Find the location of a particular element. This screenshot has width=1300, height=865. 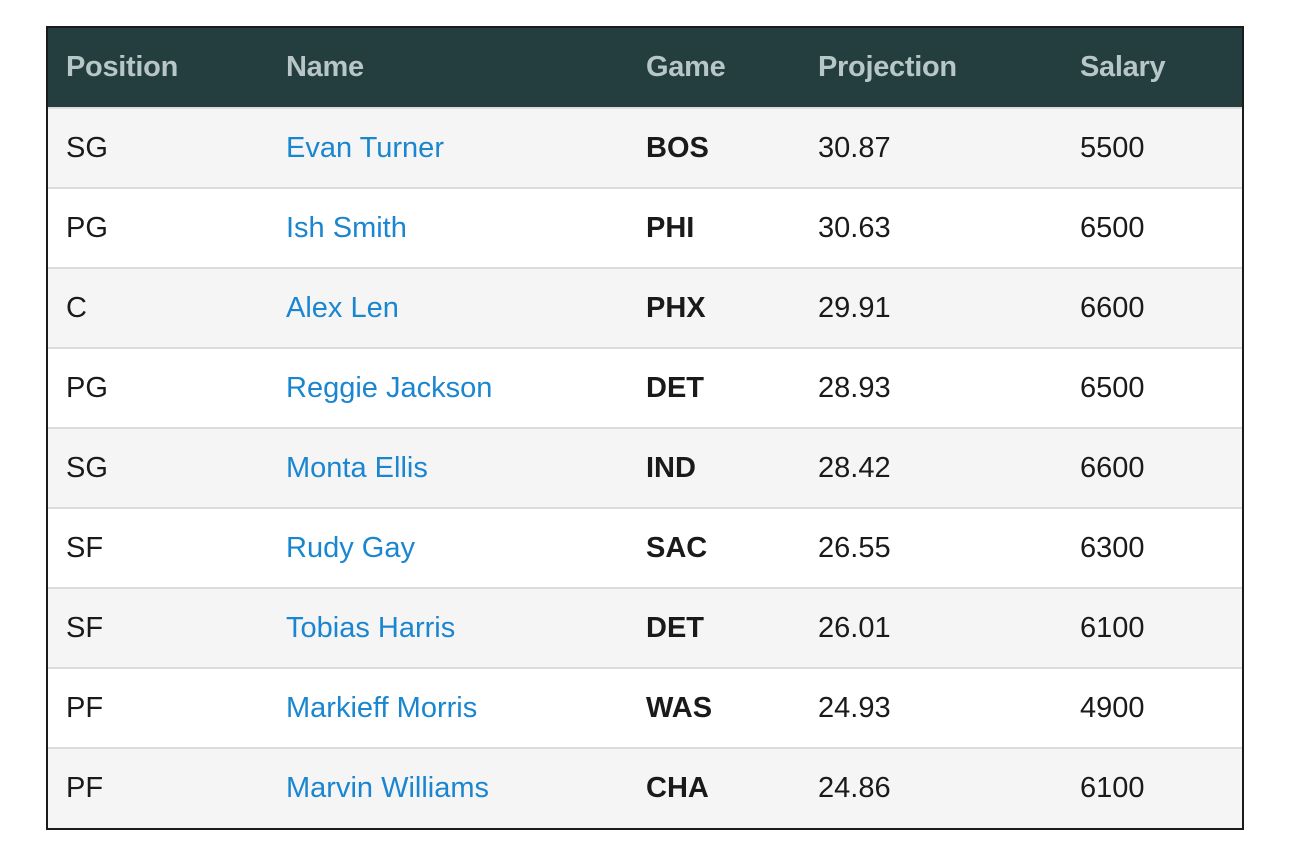

table-row: SF Tobias Harris DET 26.01 6100 is located at coordinates (645, 628).